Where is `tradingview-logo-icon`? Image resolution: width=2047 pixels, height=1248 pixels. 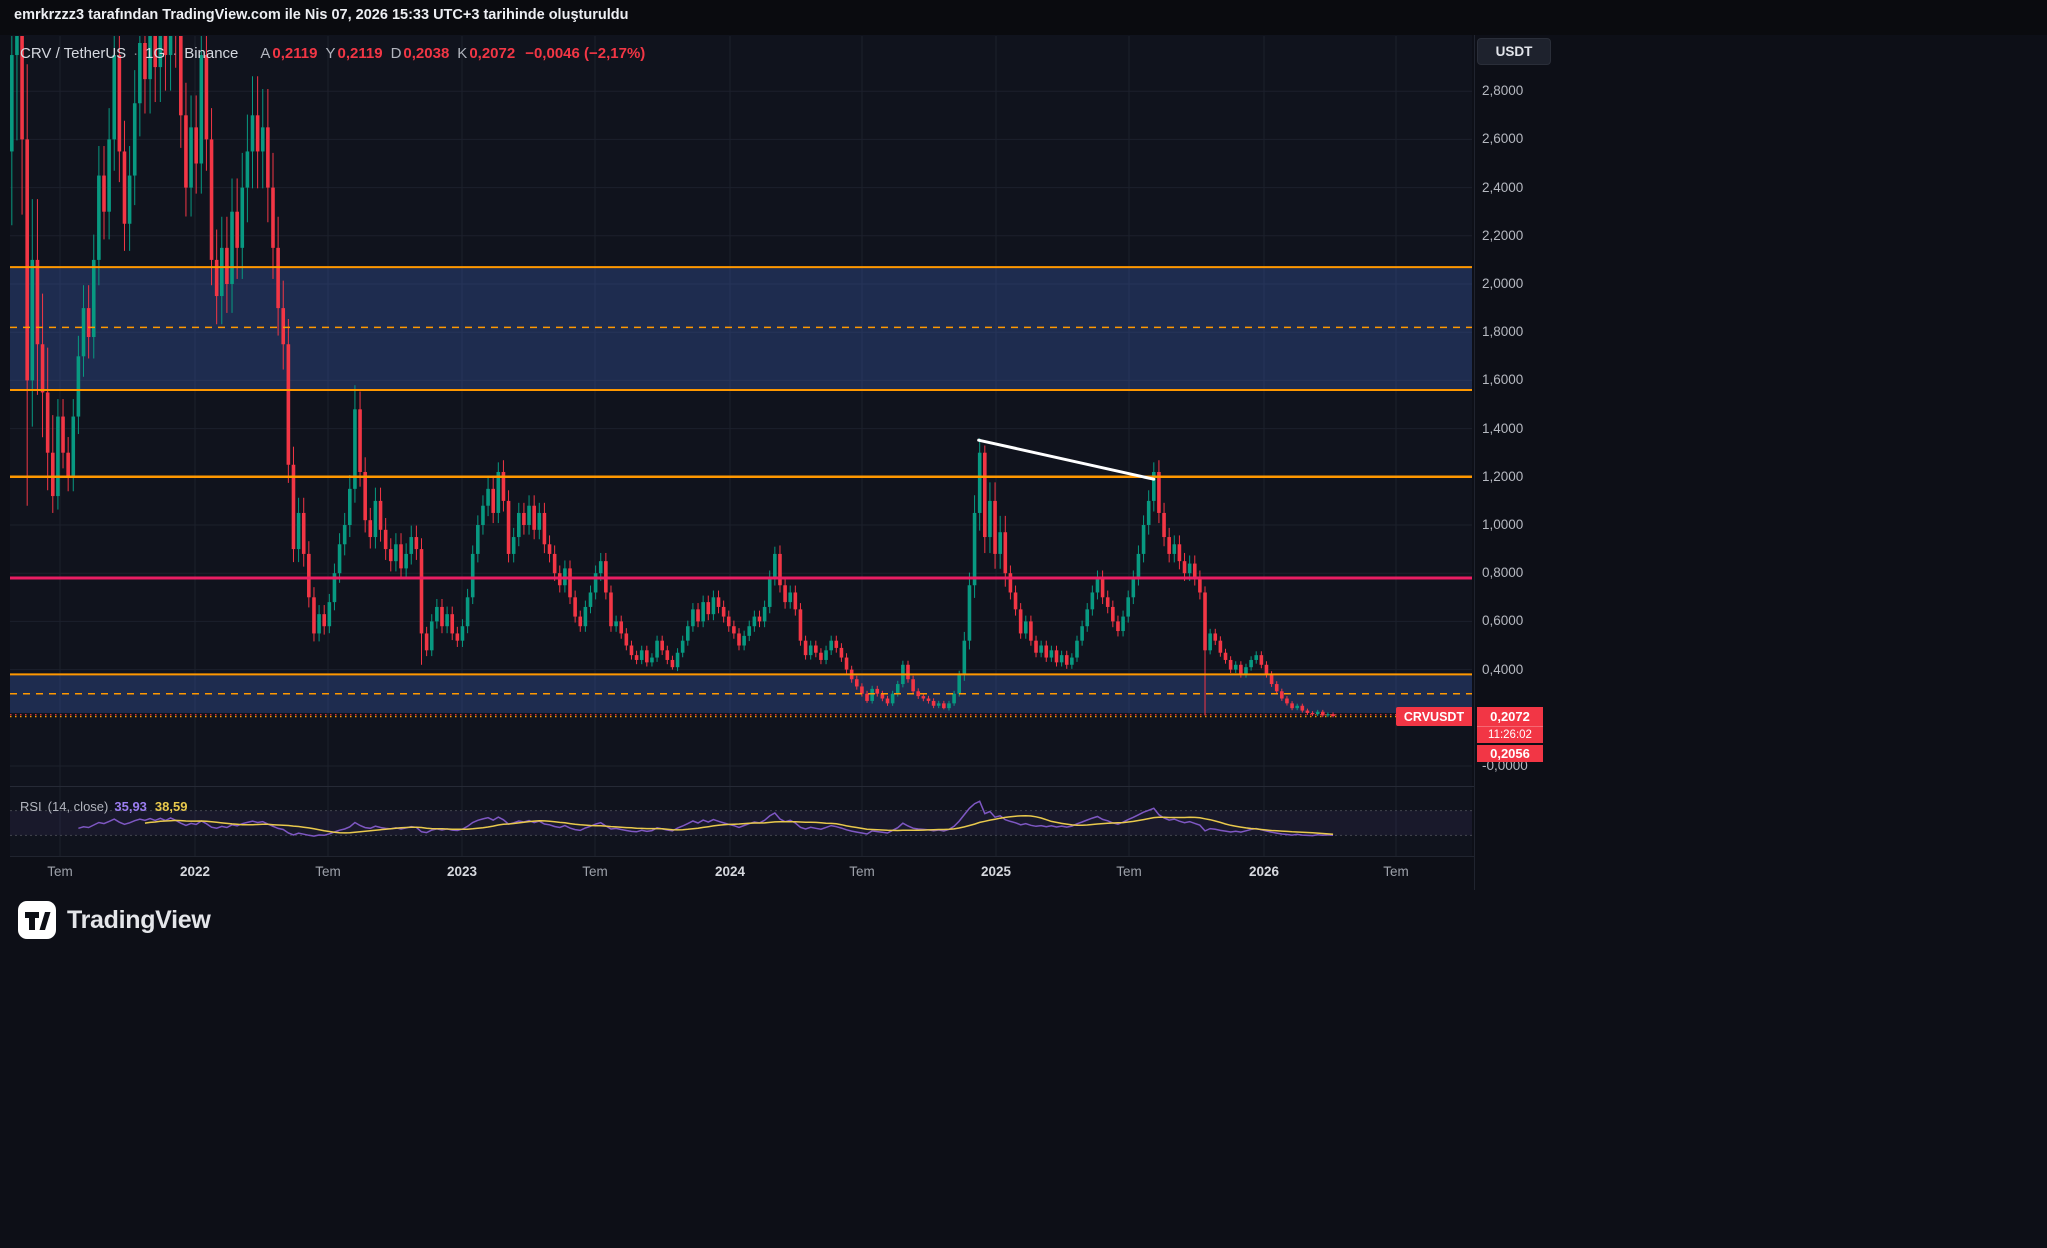
tradingview-logo-icon is located at coordinates (37, 920).